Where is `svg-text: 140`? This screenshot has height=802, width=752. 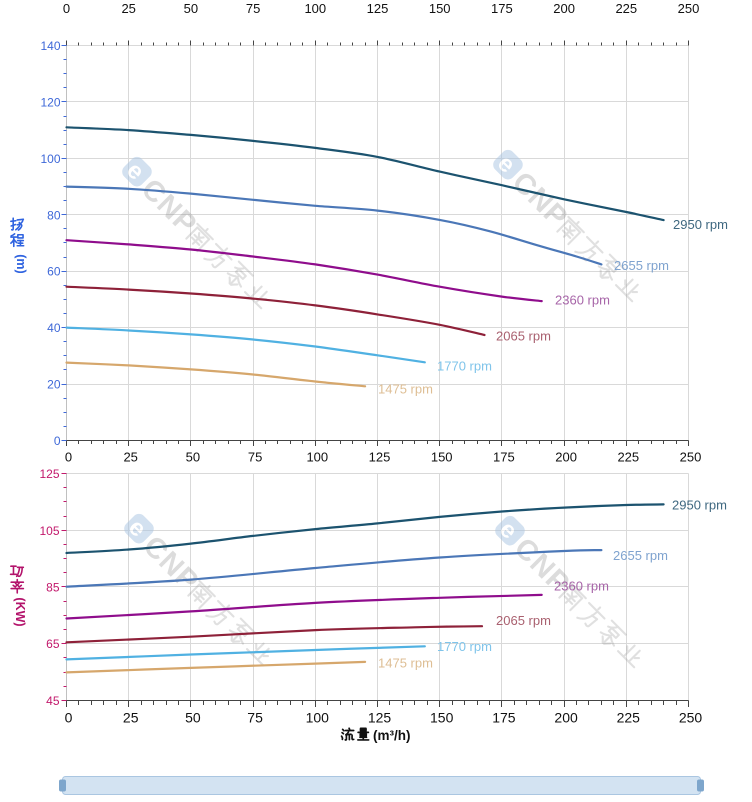
svg-text: 140 is located at coordinates (50, 46).